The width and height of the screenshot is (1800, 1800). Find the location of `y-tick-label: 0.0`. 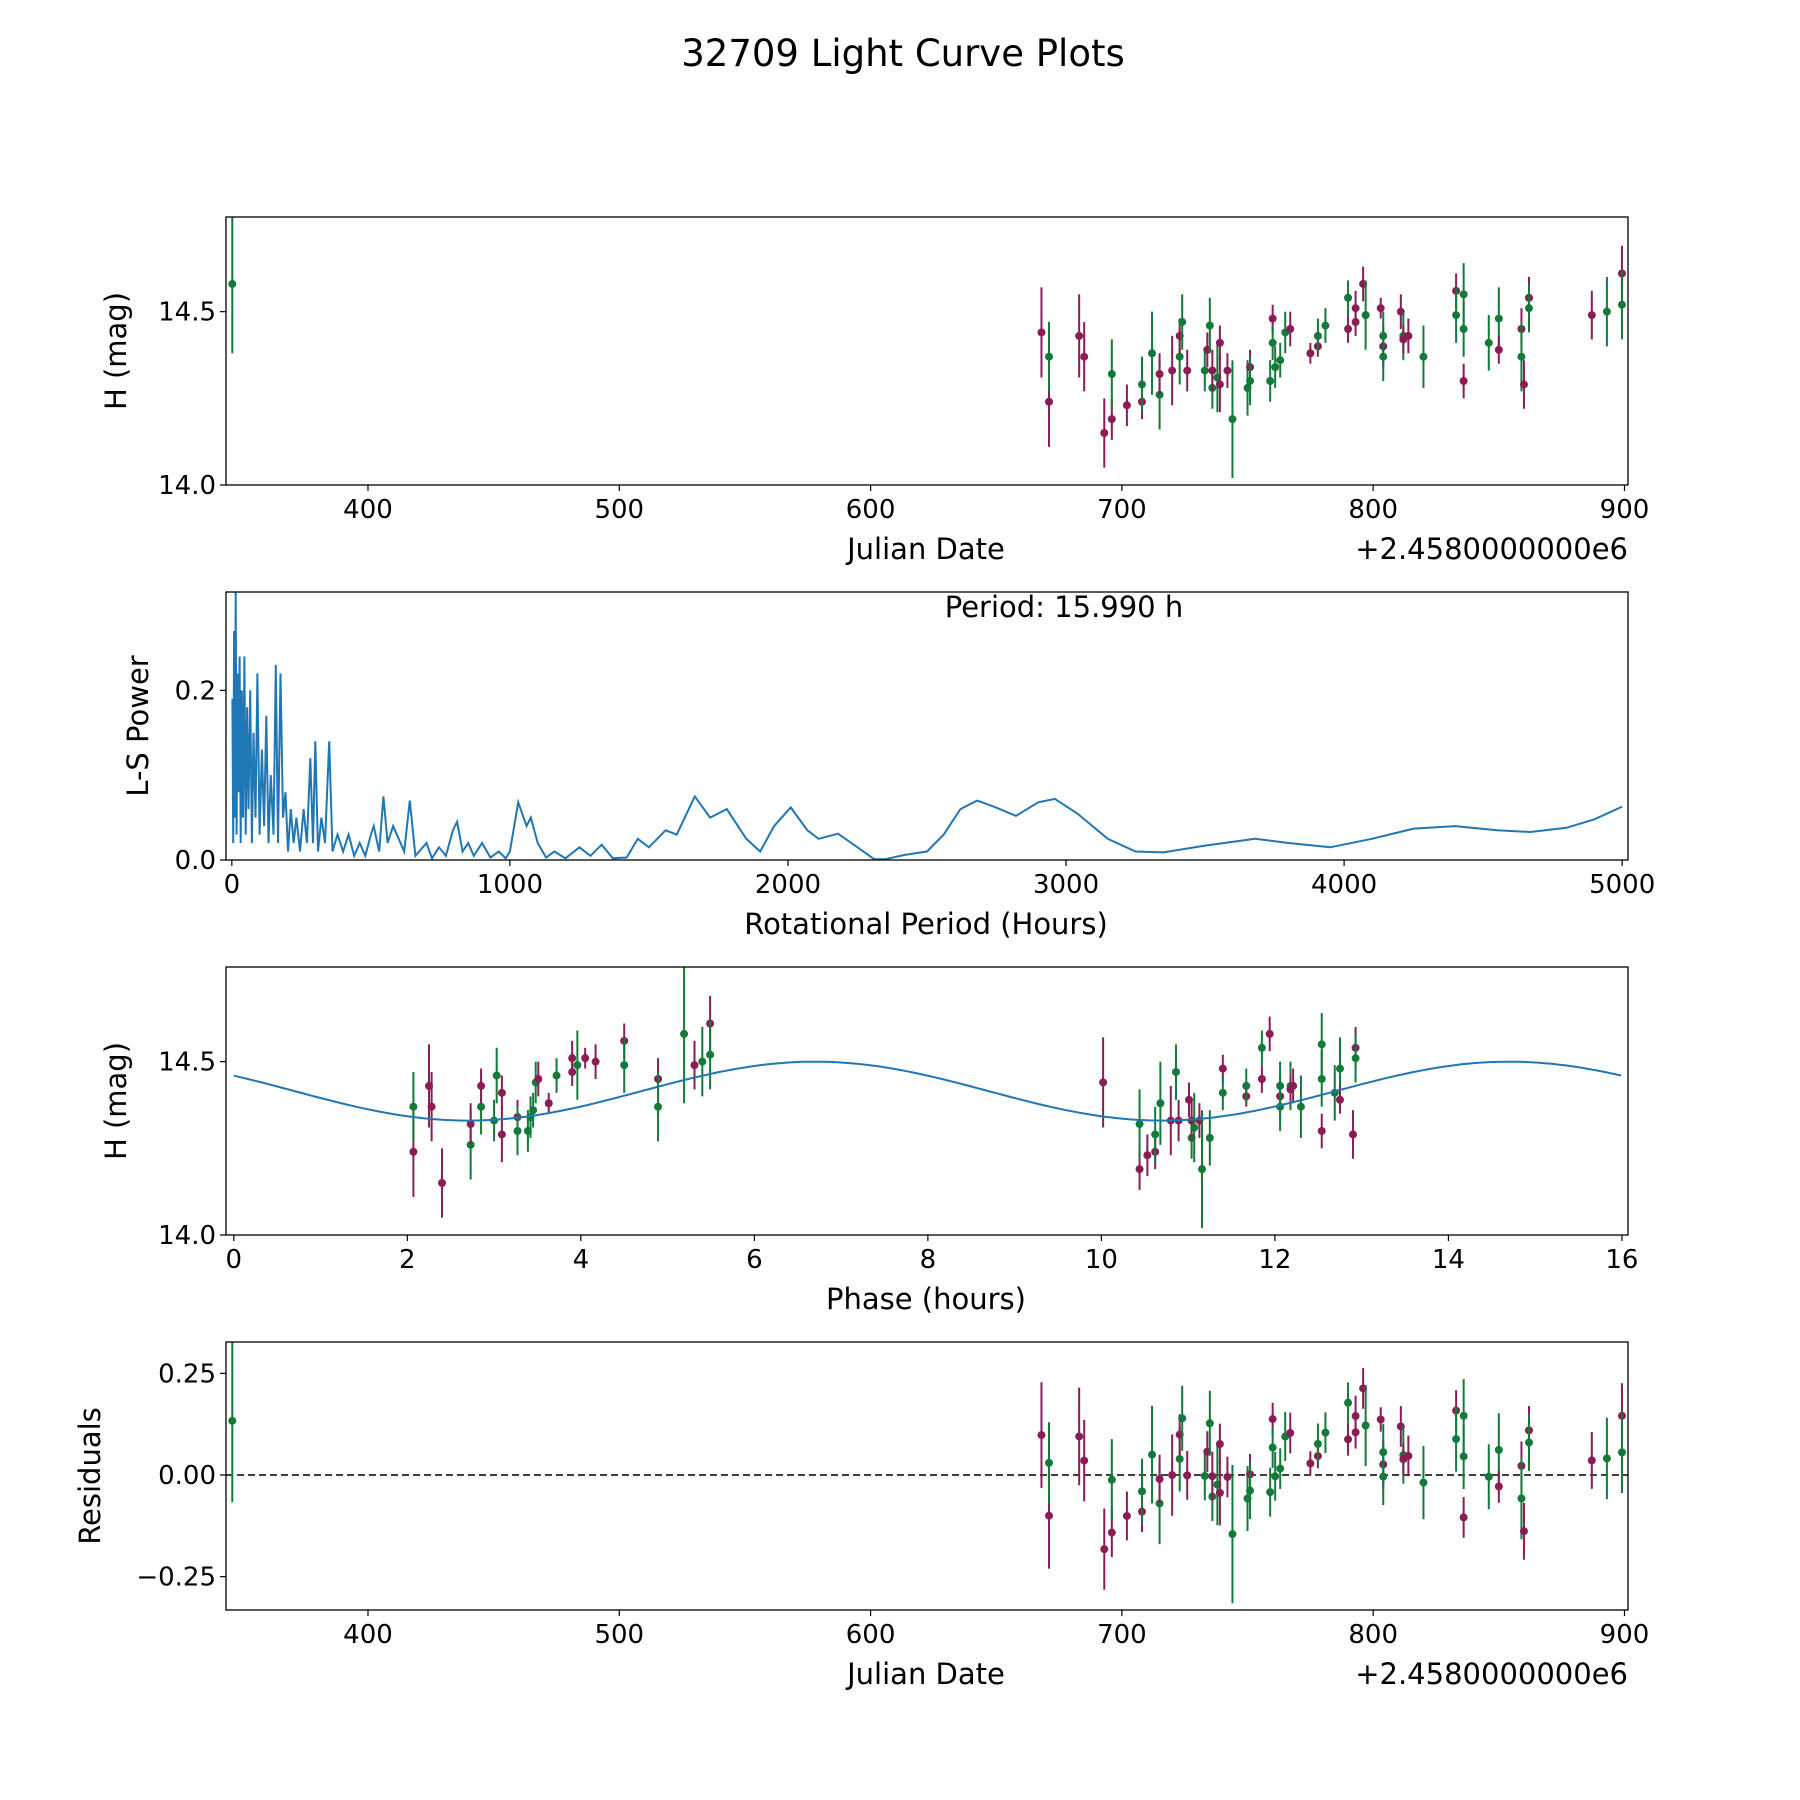

y-tick-label: 0.0 is located at coordinates (195, 861).